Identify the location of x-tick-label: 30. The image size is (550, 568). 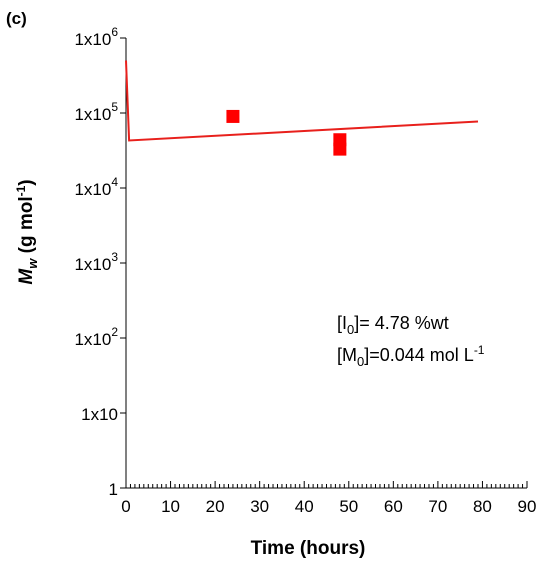
(259, 506).